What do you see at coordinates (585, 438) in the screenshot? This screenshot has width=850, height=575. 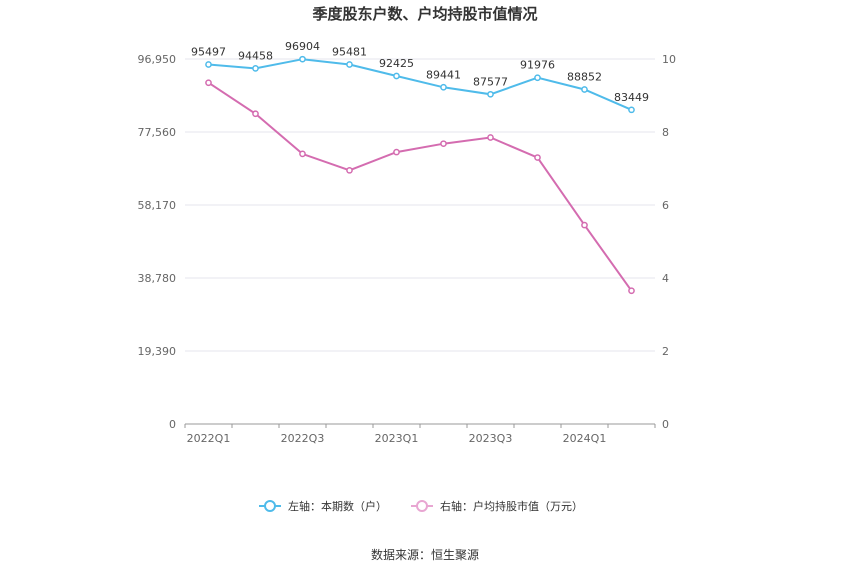 I see `x-tick-label: 2024Q1` at bounding box center [585, 438].